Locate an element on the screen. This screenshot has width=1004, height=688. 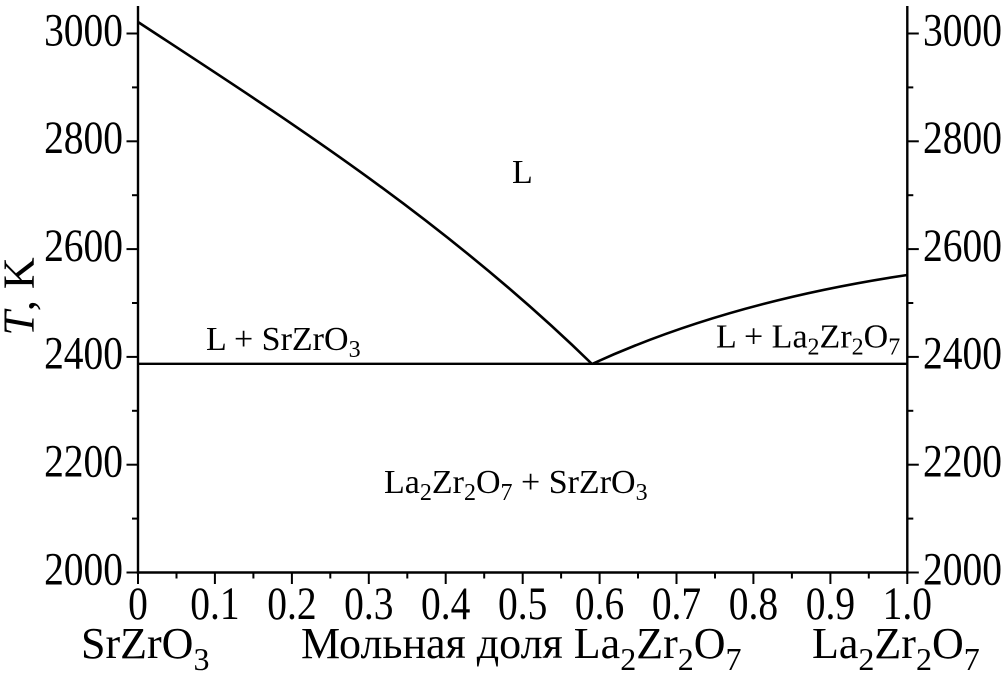
svg-text: L + SrZrO3 is located at coordinates (283, 342).